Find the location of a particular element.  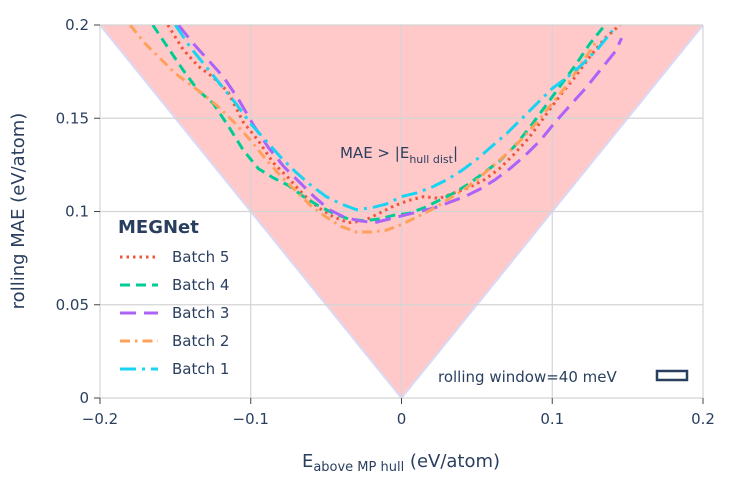

legend-label-batch-3: Batch 3 is located at coordinates (200, 313).